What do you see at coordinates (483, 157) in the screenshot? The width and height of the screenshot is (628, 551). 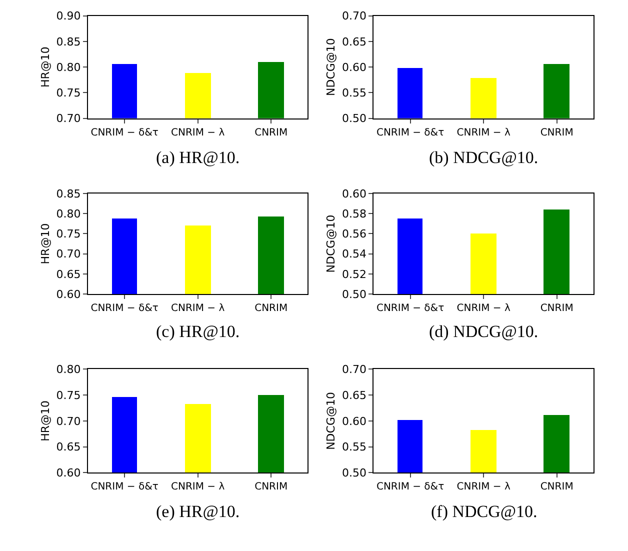 I see `text: (b) NDCG@10.` at bounding box center [483, 157].